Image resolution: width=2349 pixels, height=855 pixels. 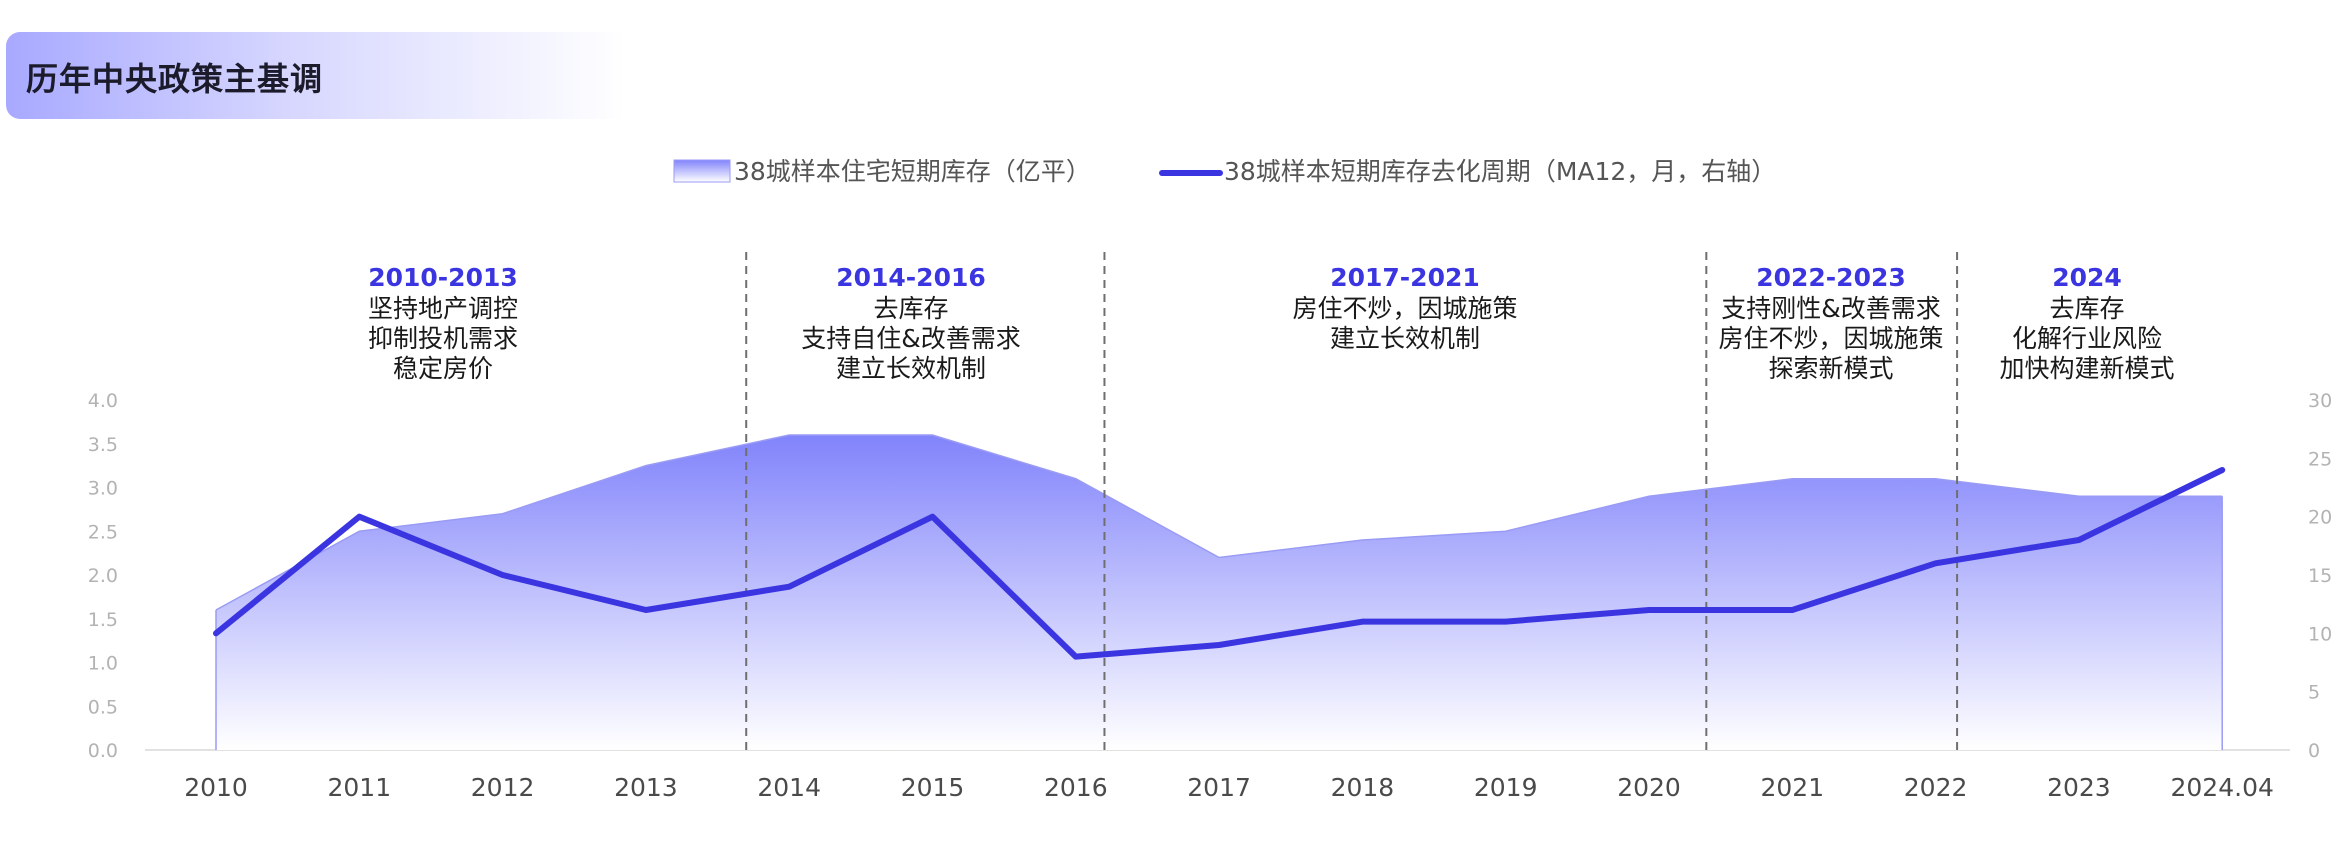 I want to click on period-title: 2010-2013, so click(x=443, y=277).